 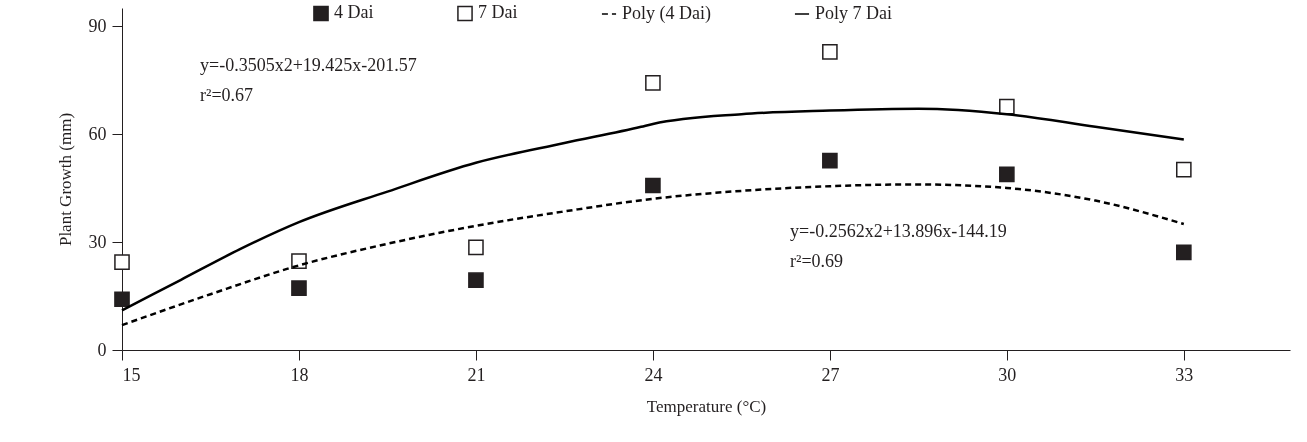 I want to click on x-tick-label: 27, so click(x=830, y=374).